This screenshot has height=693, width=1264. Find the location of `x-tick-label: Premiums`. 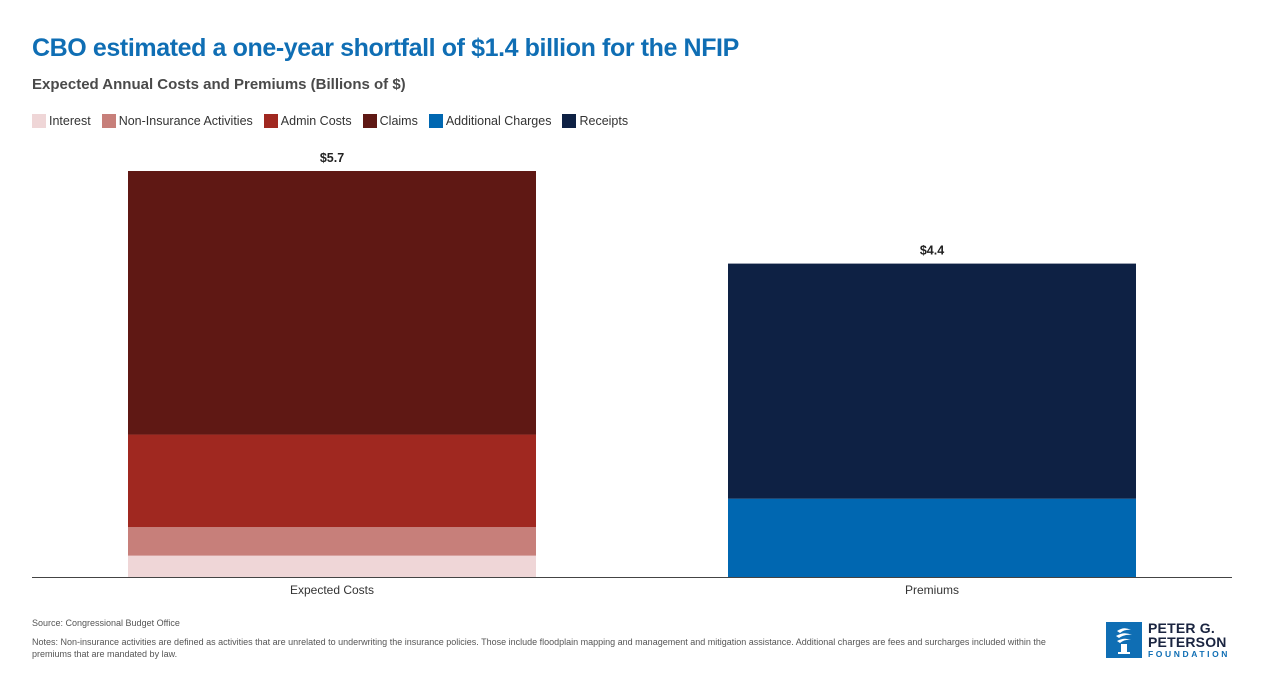

x-tick-label: Premiums is located at coordinates (932, 590).